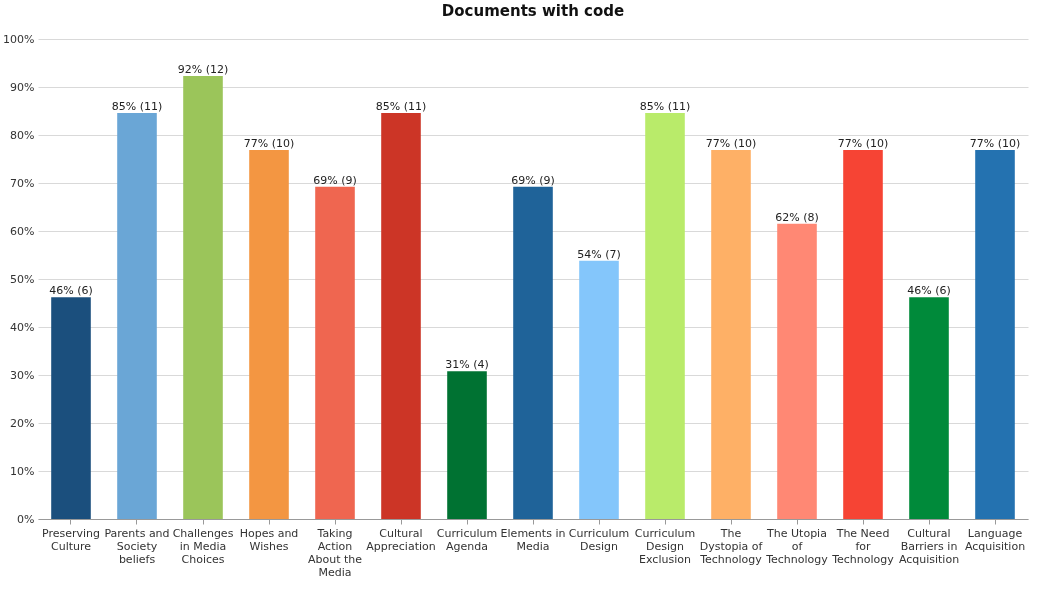 Image resolution: width=1045 pixels, height=596 pixels. Describe the element at coordinates (995, 539) in the screenshot. I see `x-tick-label: Language Acquisition` at that location.